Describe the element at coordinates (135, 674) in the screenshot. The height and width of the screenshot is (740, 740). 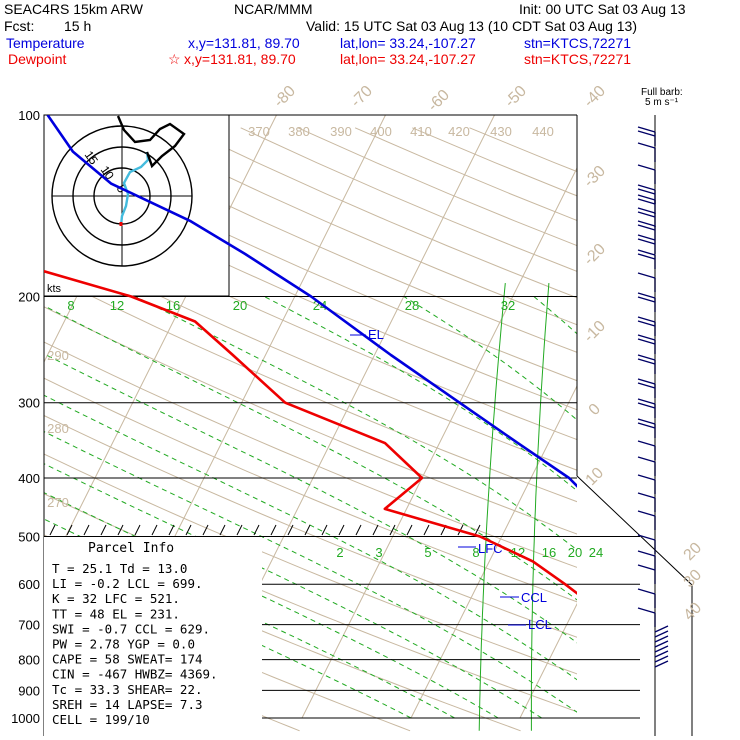
I see `parcel-info-row: CIN = -467 HWBZ= 4369.` at that location.